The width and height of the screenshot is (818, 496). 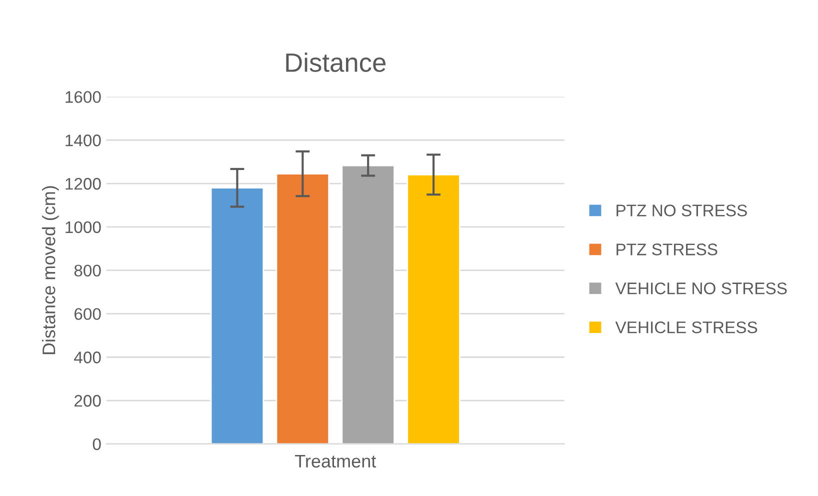 I want to click on y-tick-label: 1200, so click(x=83, y=184).